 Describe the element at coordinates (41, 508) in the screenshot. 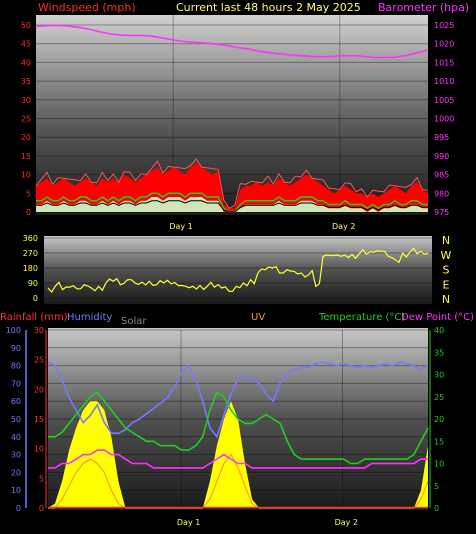

I see `rain-tick-label: 0` at that location.